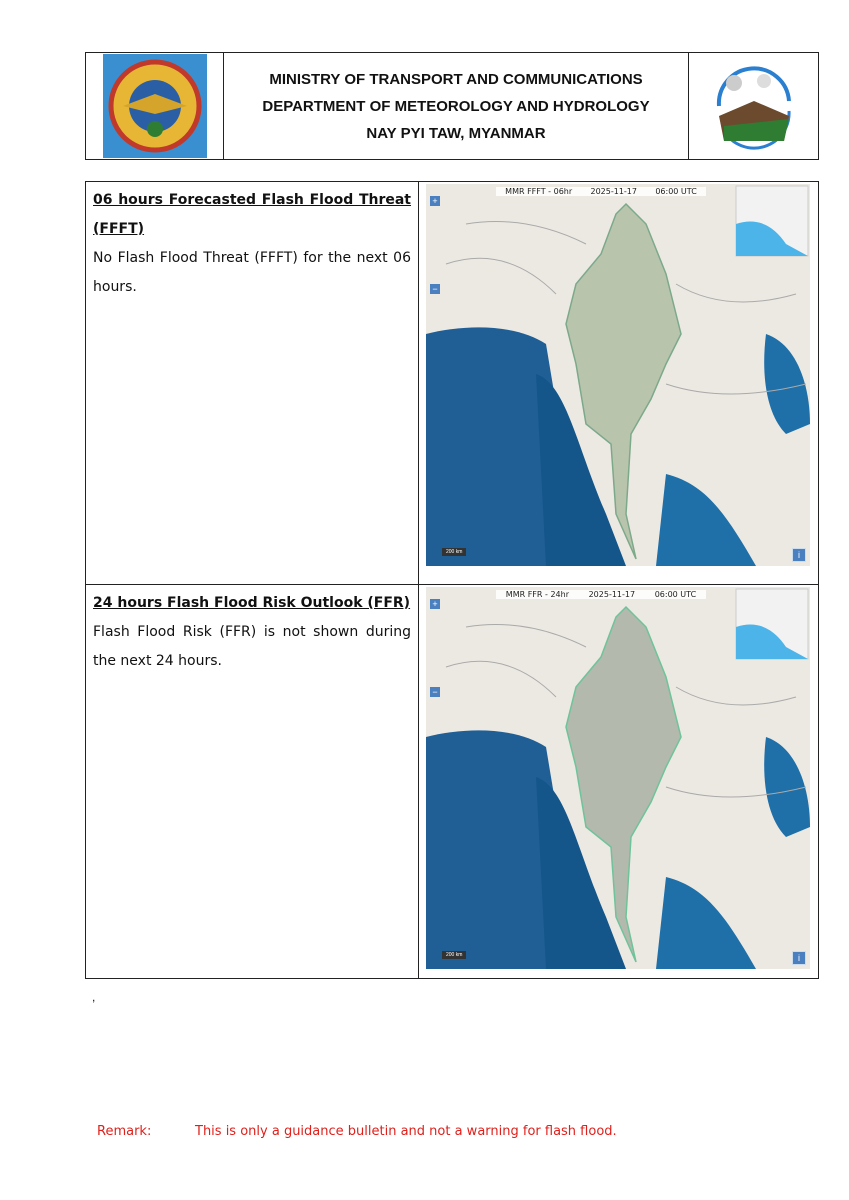 The image size is (849, 1200). What do you see at coordinates (539, 191) in the screenshot?
I see `map-product: MMR FFFT - 06hr` at bounding box center [539, 191].